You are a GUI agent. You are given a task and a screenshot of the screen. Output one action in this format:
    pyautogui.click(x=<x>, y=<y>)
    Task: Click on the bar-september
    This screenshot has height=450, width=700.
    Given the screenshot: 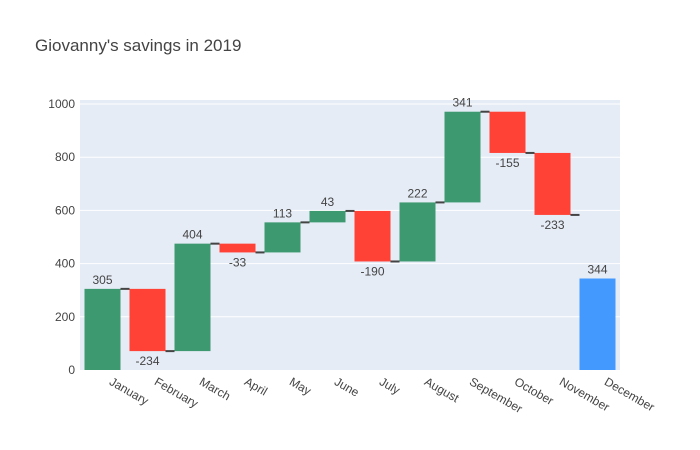 What is the action you would take?
    pyautogui.click(x=462, y=157)
    